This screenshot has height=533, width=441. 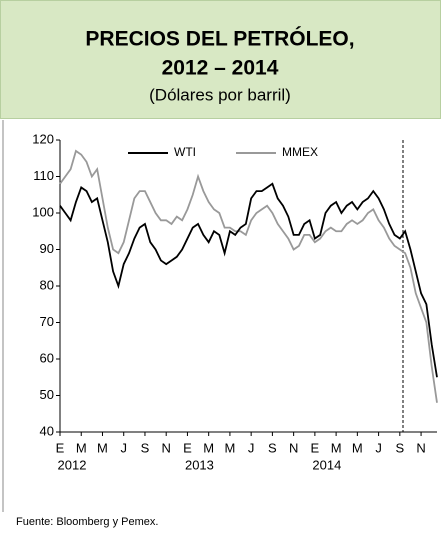 What do you see at coordinates (300, 152) in the screenshot?
I see `legend-label: MMEX` at bounding box center [300, 152].